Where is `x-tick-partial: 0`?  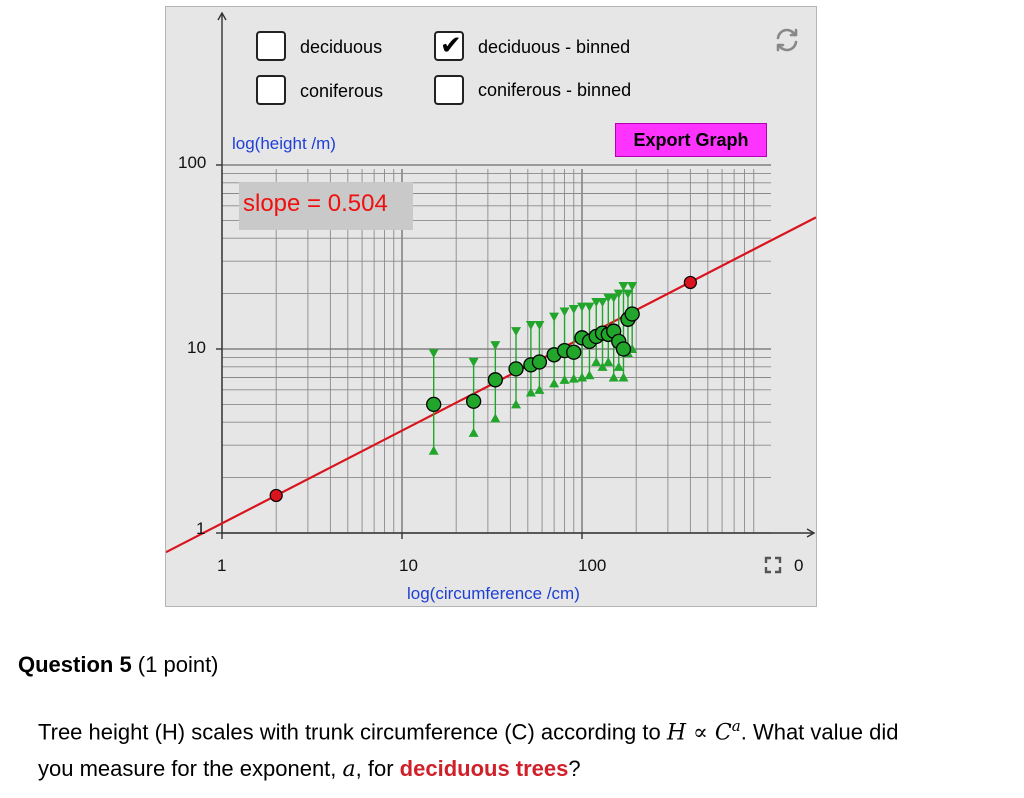 x-tick-partial: 0 is located at coordinates (799, 565).